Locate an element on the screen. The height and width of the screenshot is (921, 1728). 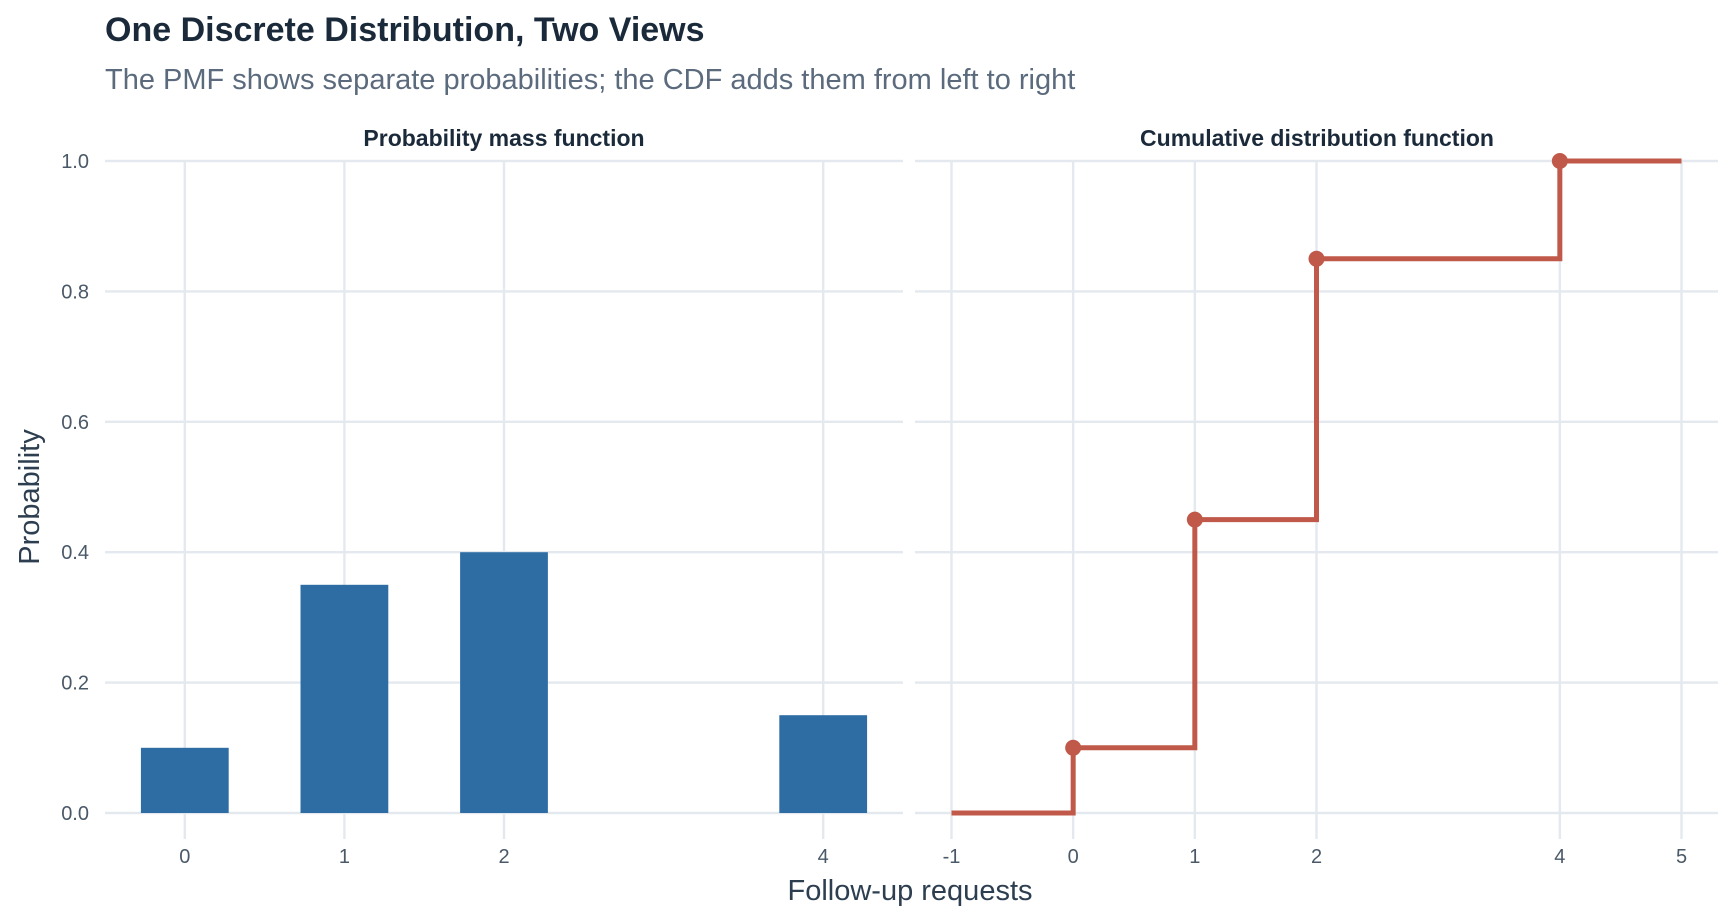
cdf-x-tick-label: 2 is located at coordinates (1316, 857).